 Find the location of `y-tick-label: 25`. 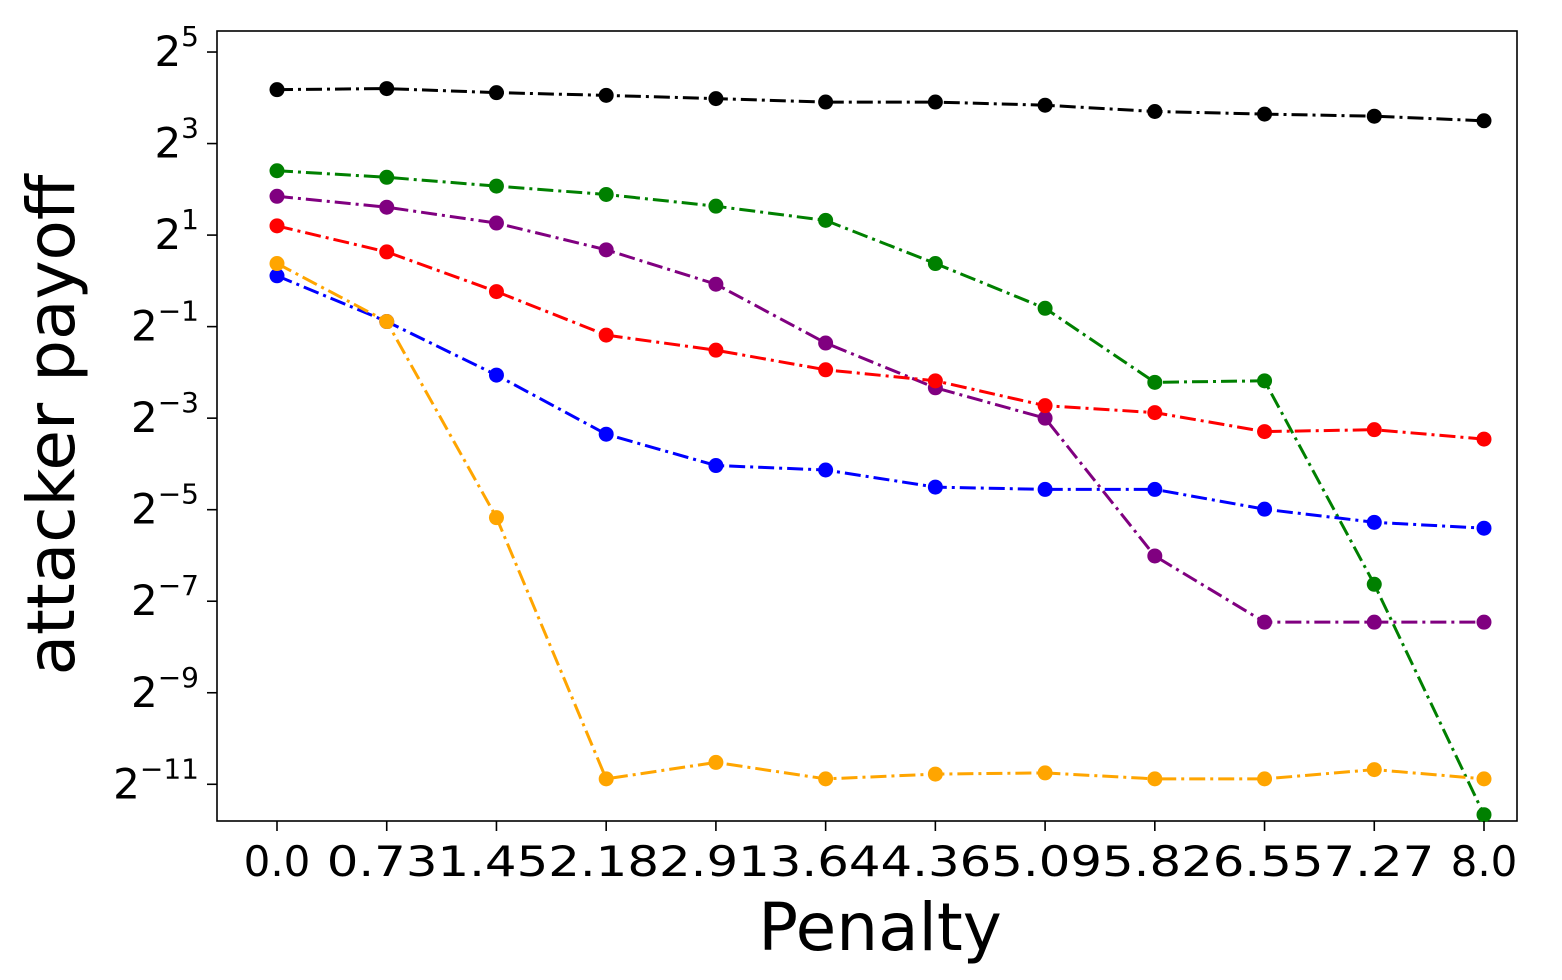

y-tick-label: 25 is located at coordinates (176, 48).